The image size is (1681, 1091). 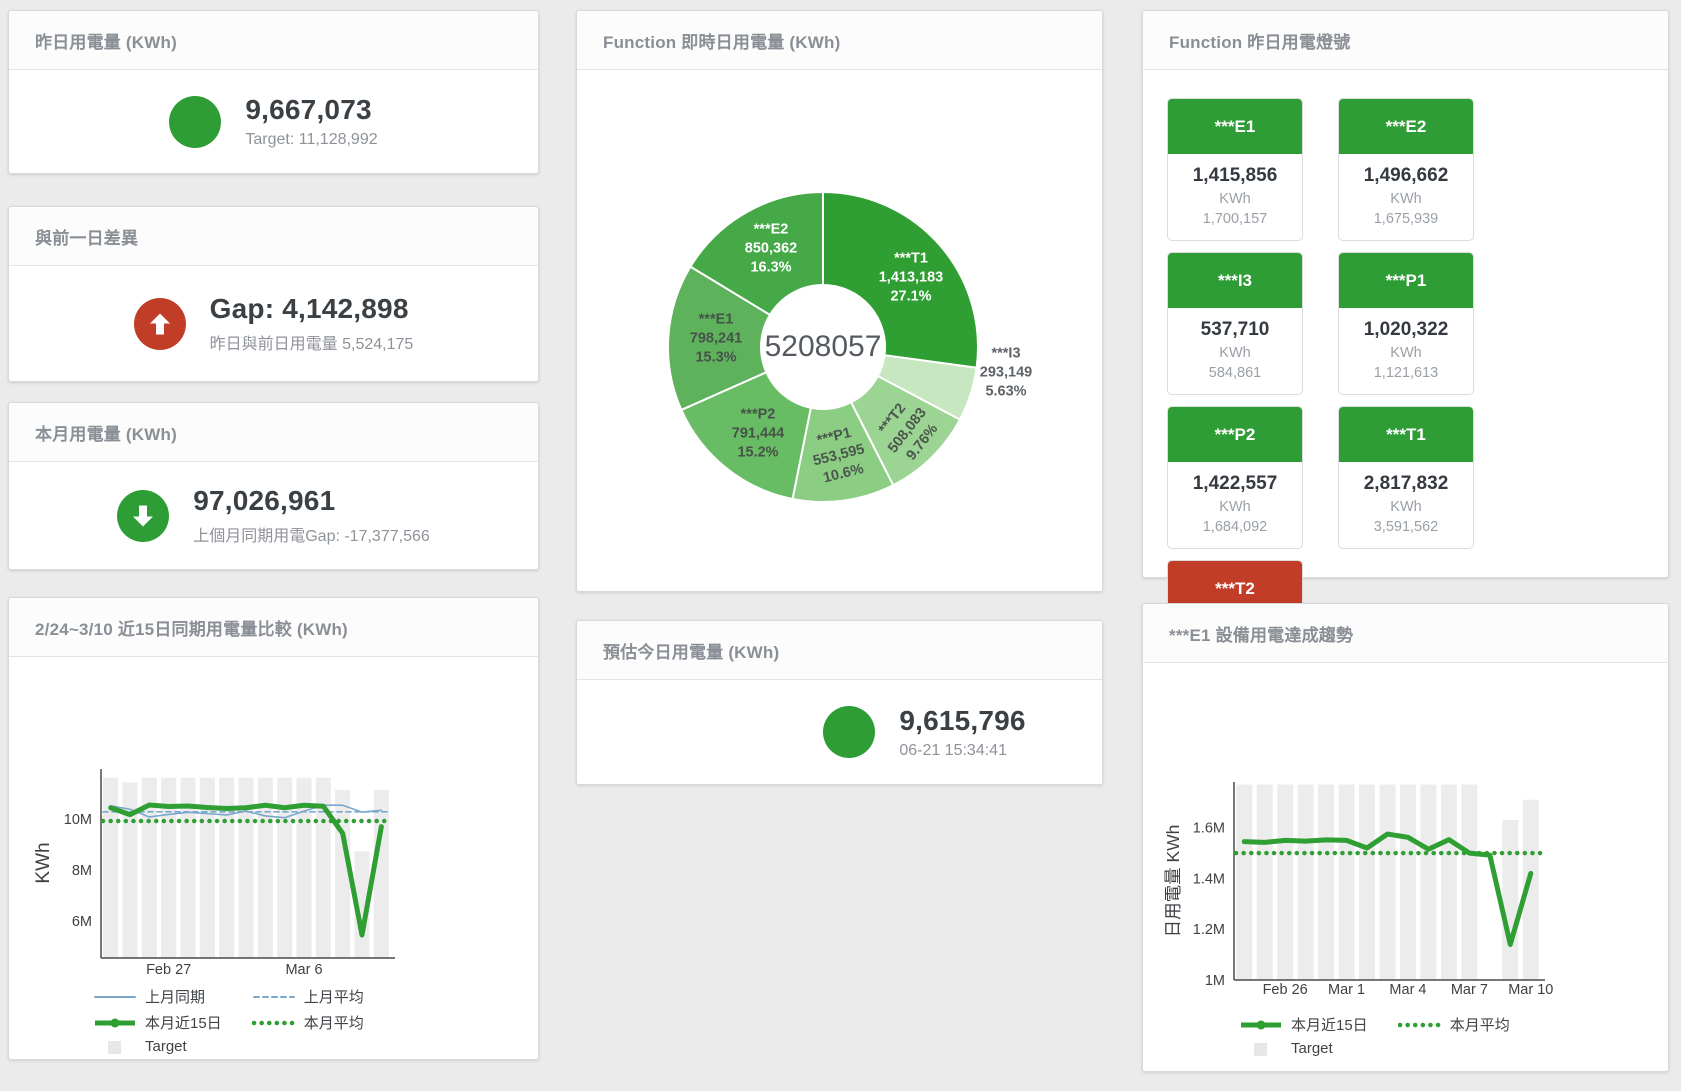 What do you see at coordinates (1329, 1025) in the screenshot?
I see `legend-label: 本月近15日` at bounding box center [1329, 1025].